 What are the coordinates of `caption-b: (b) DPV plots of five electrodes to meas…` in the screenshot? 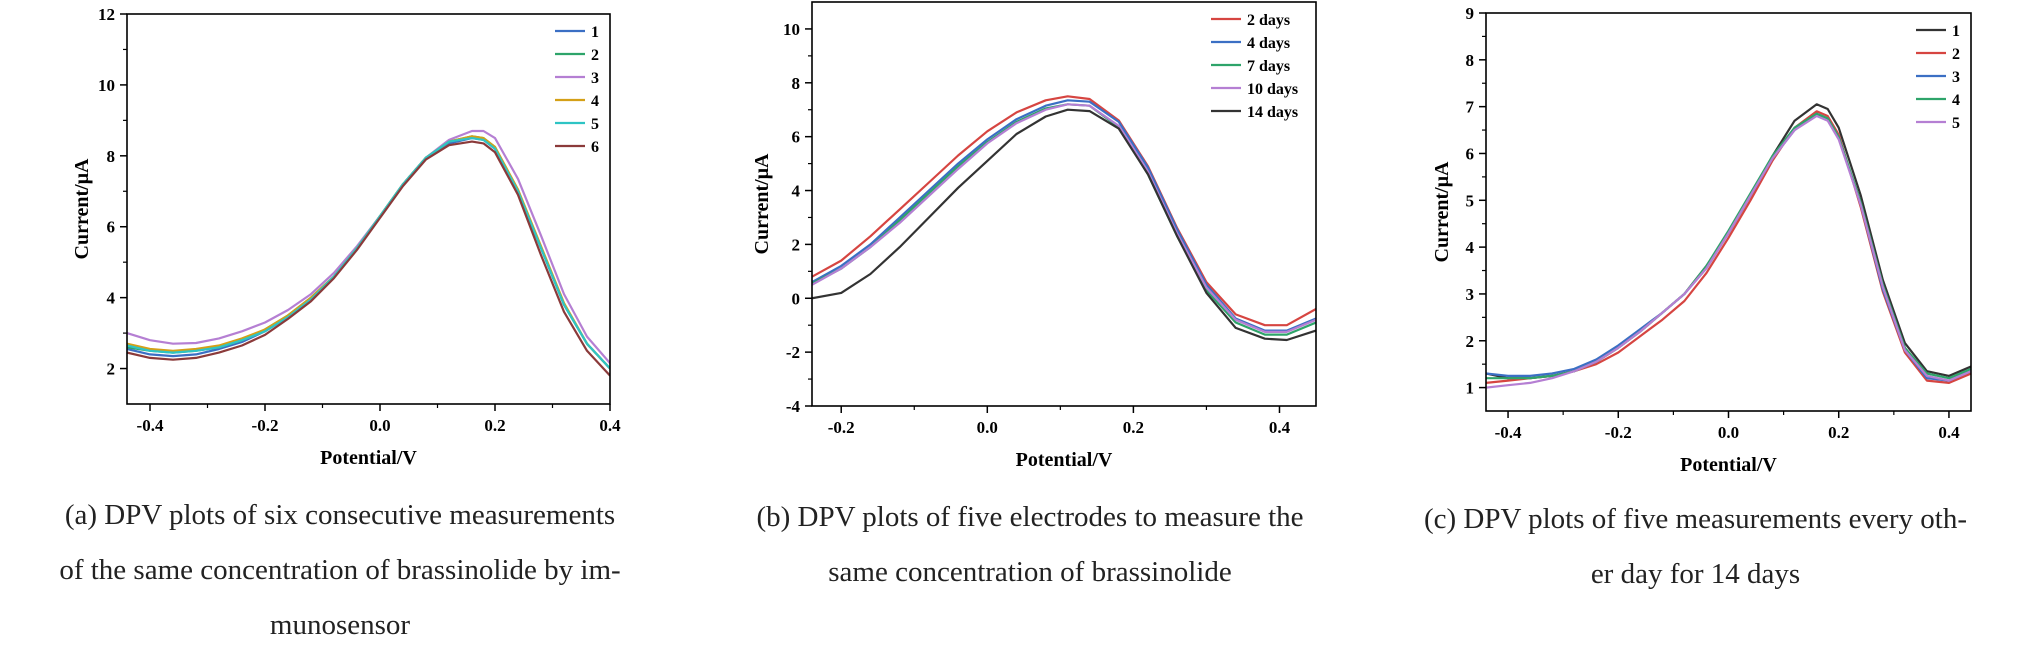 It's located at (1030, 545).